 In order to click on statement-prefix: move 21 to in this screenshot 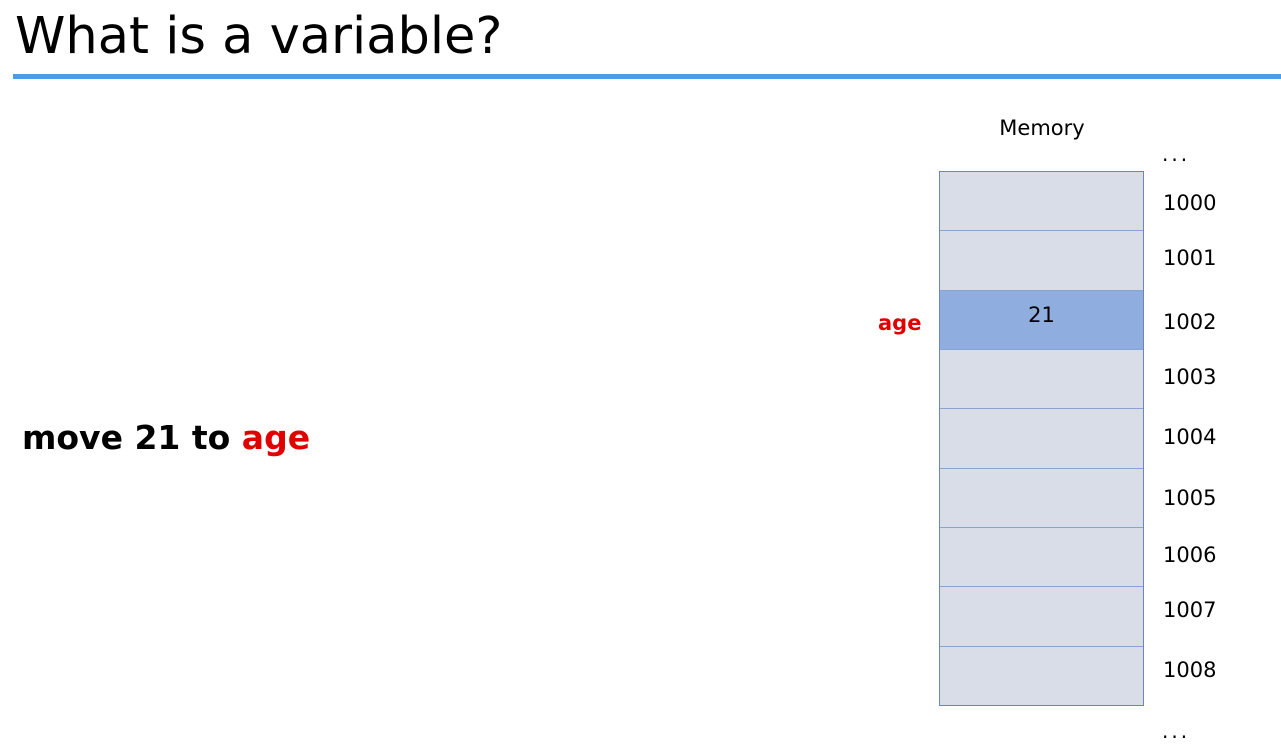, I will do `click(132, 437)`.